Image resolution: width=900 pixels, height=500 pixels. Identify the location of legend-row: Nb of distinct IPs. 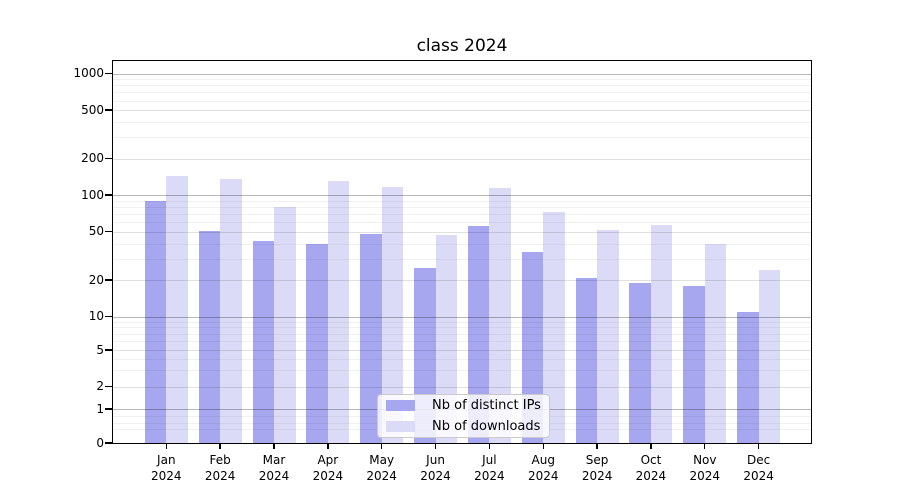
(463, 405).